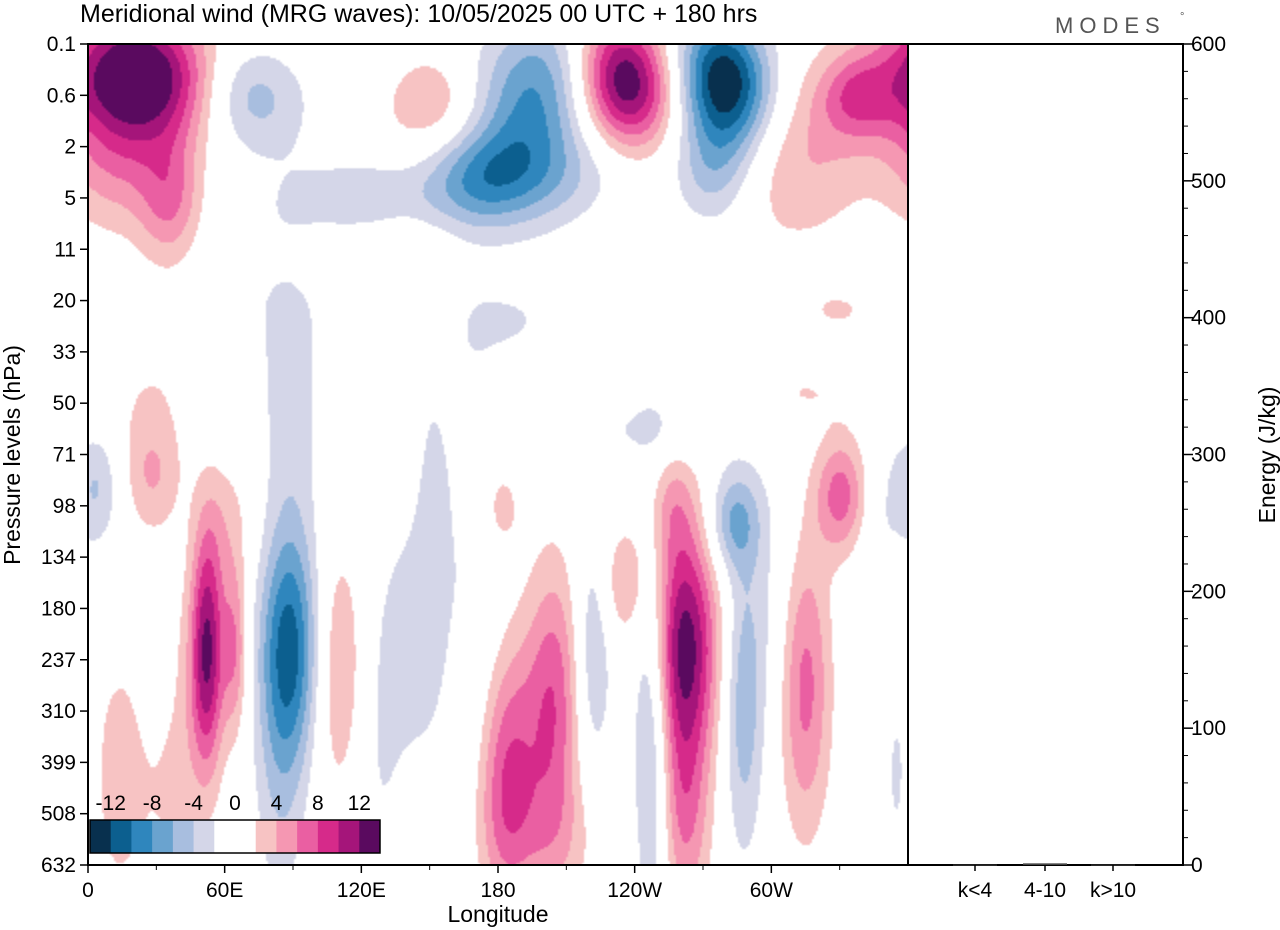 Image resolution: width=1280 pixels, height=930 pixels. What do you see at coordinates (152, 803) in the screenshot?
I see `colorbar-label: -8` at bounding box center [152, 803].